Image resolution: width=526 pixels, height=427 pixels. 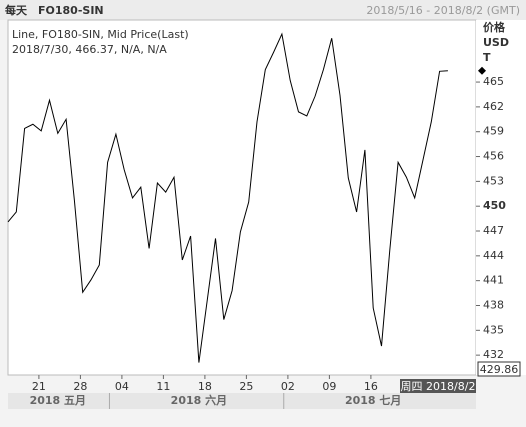 I want to click on x-tick-label: 25, so click(x=246, y=386).